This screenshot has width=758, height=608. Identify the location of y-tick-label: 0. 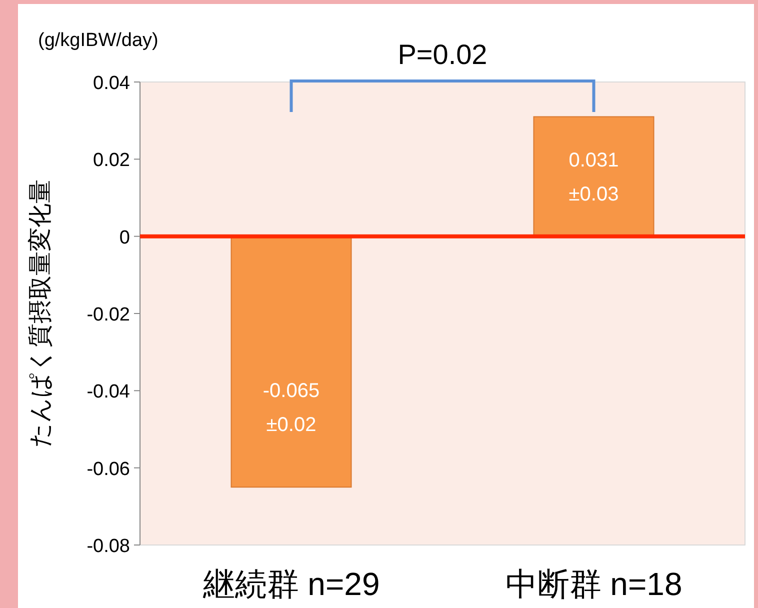
(124, 237).